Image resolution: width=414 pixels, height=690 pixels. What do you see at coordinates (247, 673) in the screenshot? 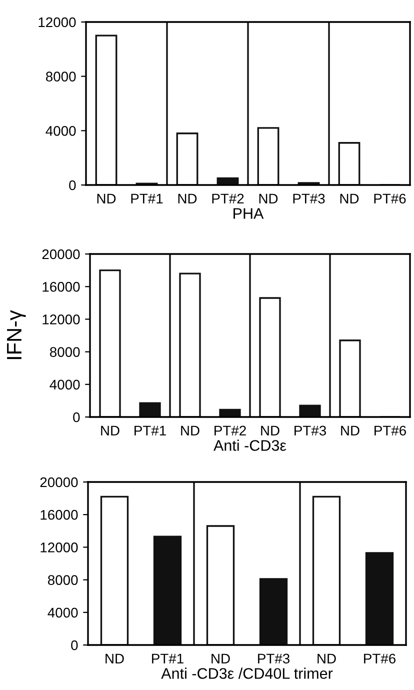
I see `x-axis-title: Anti -CD3ε /CD40L trimer` at bounding box center [247, 673].